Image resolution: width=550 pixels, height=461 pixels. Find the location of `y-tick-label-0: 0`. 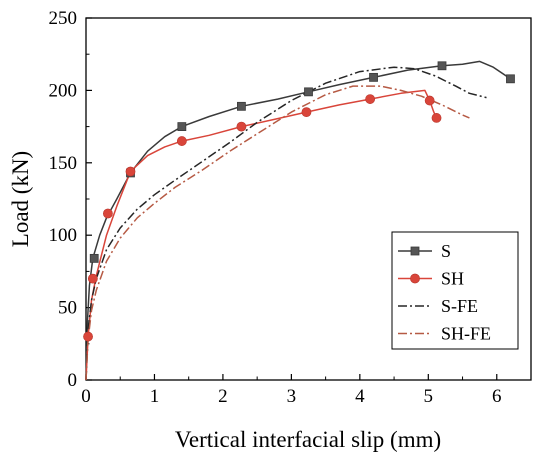

y-tick-label-0: 0 is located at coordinates (73, 380).